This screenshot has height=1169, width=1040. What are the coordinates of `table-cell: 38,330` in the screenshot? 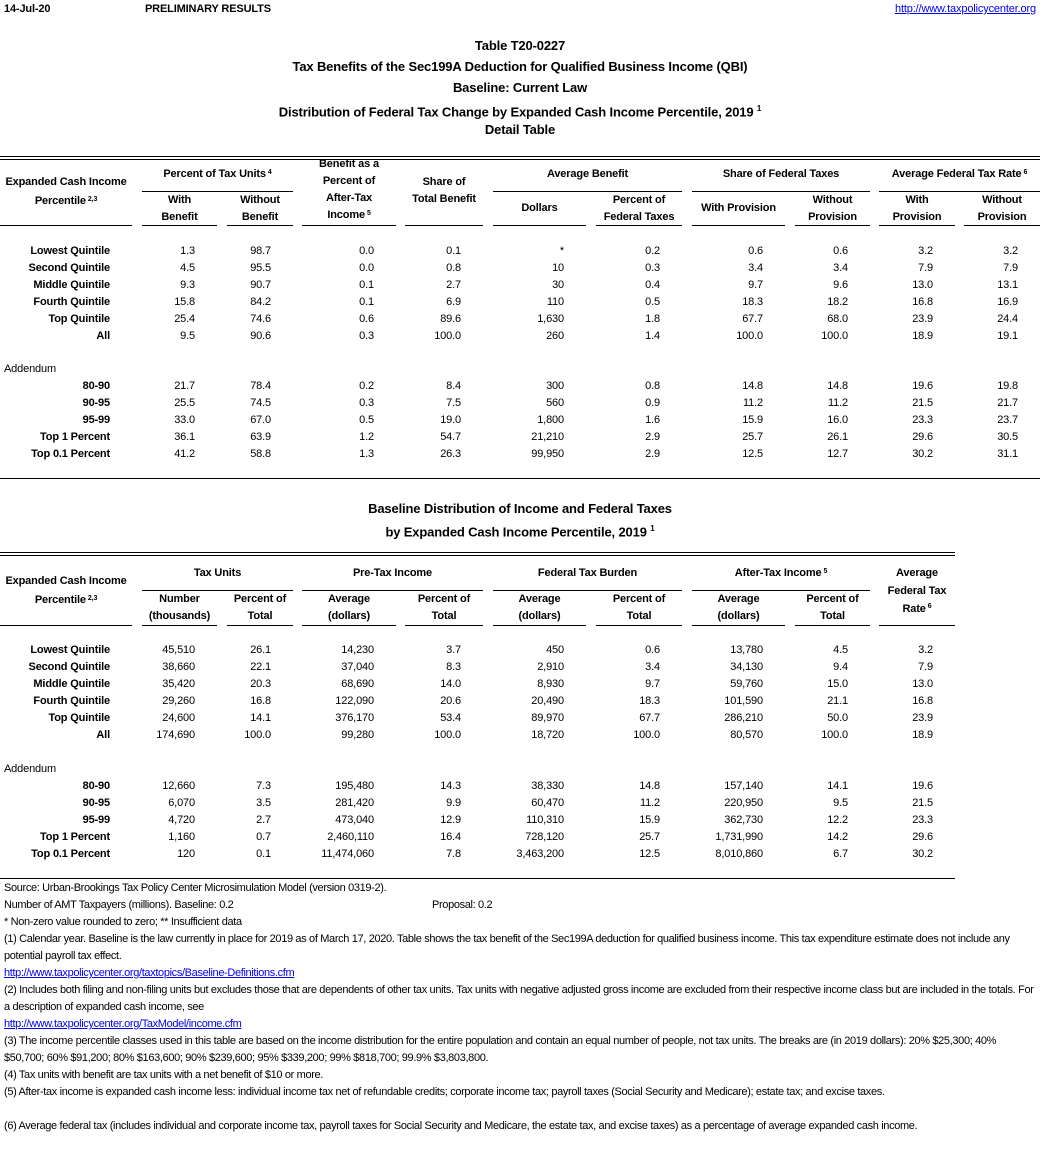 It's located at (547, 786).